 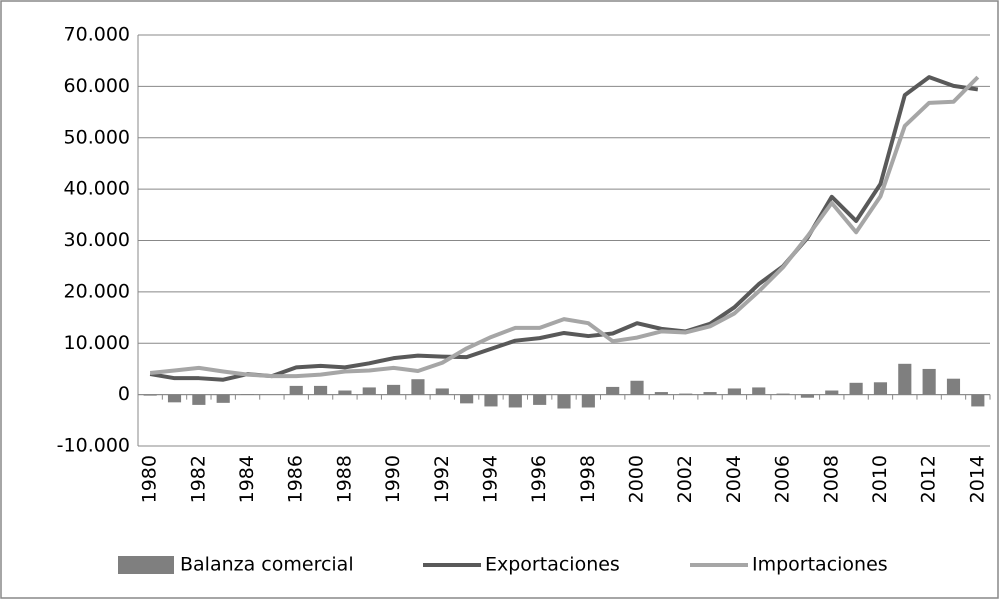 I want to click on x-tick-label: 2012, so click(x=929, y=479).